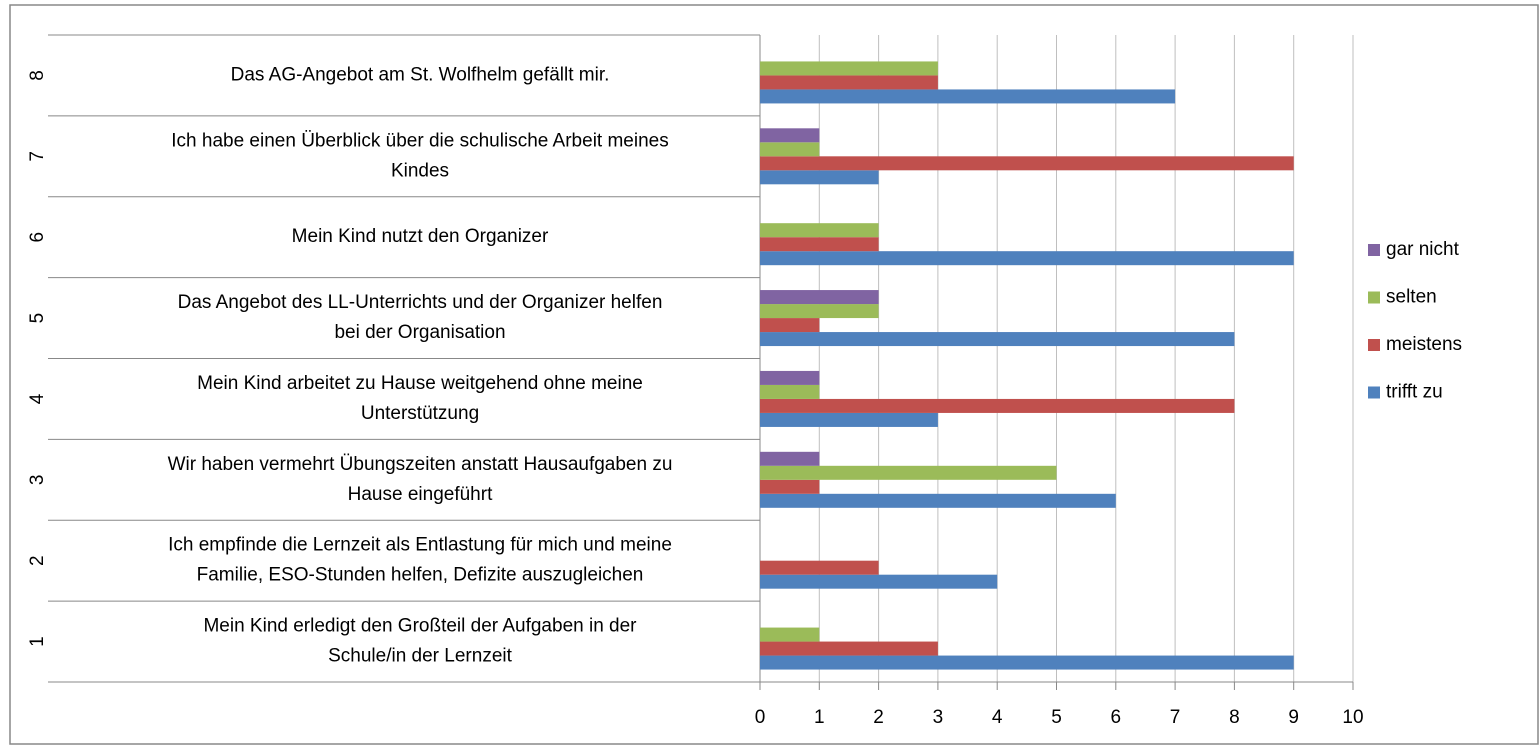  I want to click on category-label: Kindes, so click(420, 170).